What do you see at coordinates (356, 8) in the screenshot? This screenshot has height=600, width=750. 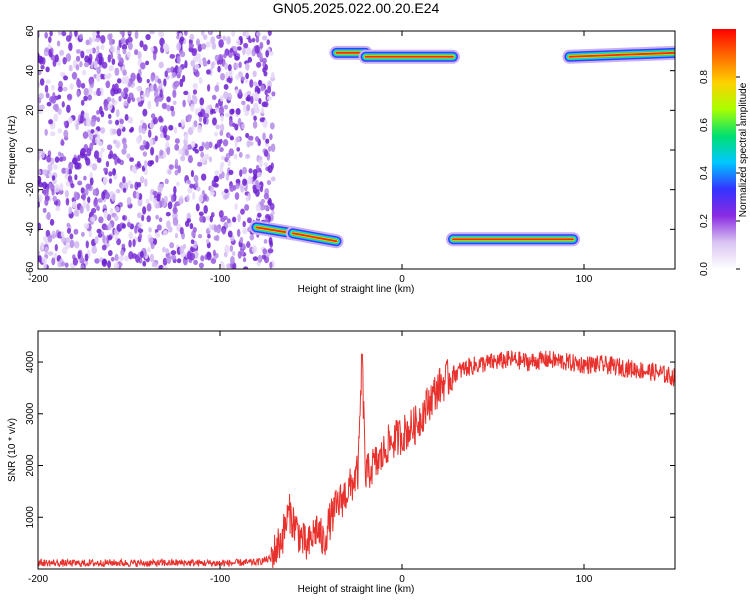 I see `figure-title: GN05.2025.022.00.20.E24` at bounding box center [356, 8].